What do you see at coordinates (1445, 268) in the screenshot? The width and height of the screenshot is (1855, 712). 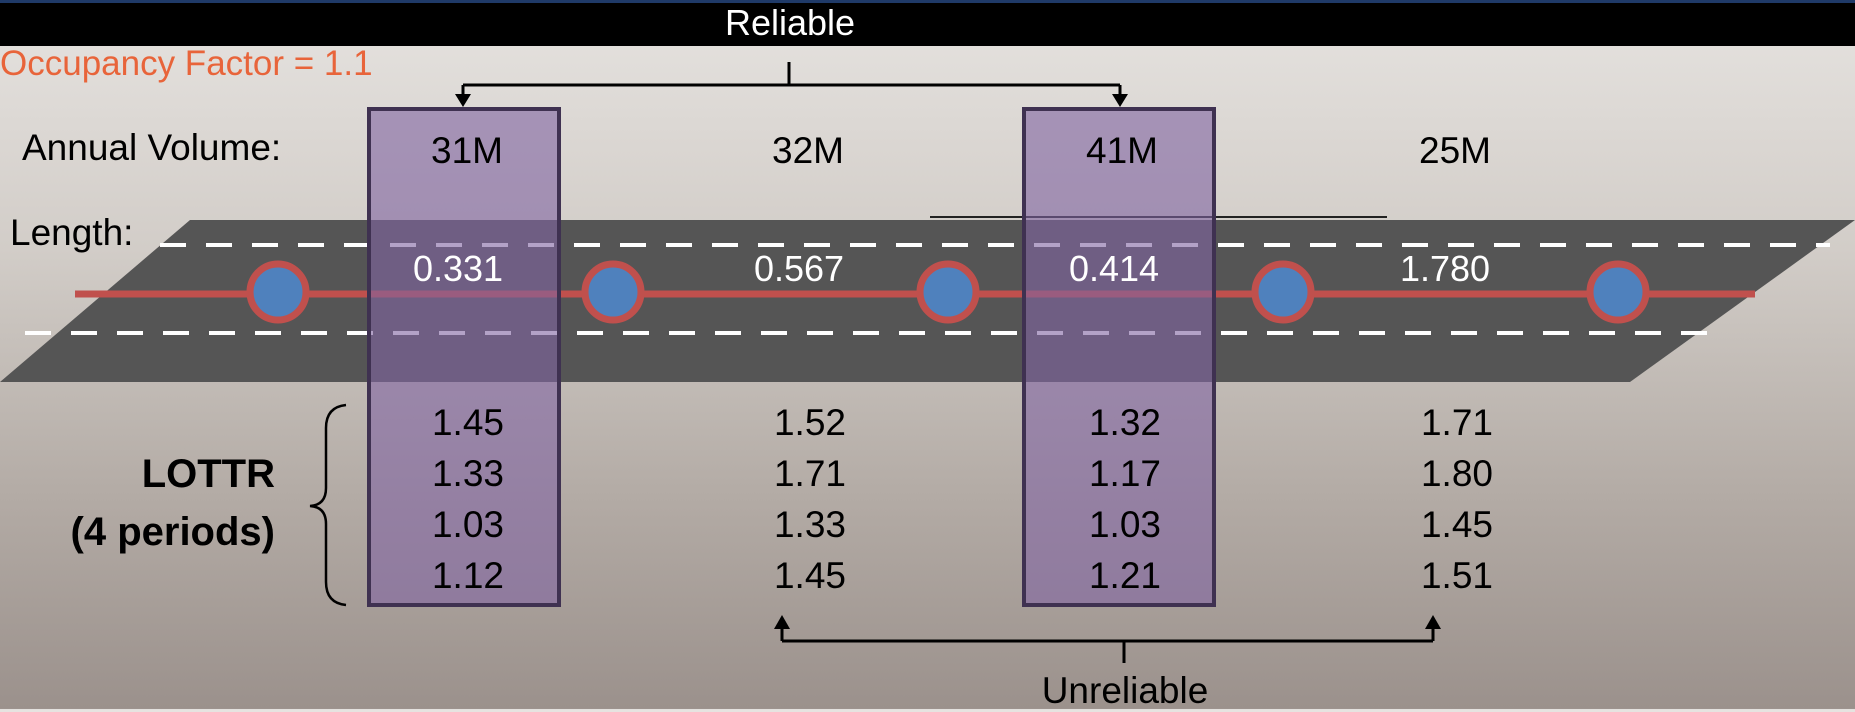 I see `segment-4-length: 1.780` at bounding box center [1445, 268].